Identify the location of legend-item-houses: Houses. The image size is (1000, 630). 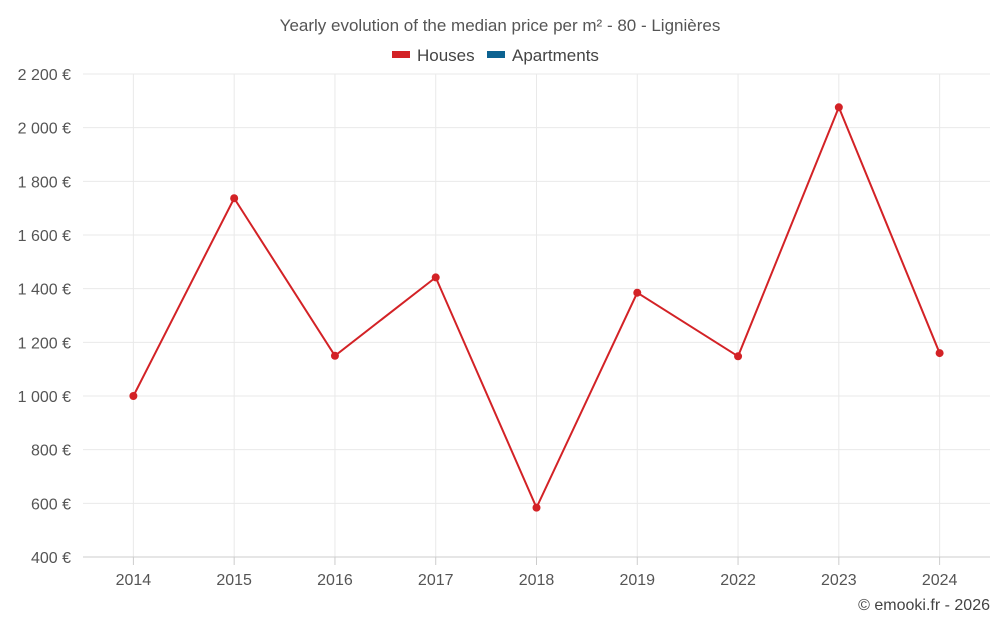
(433, 55).